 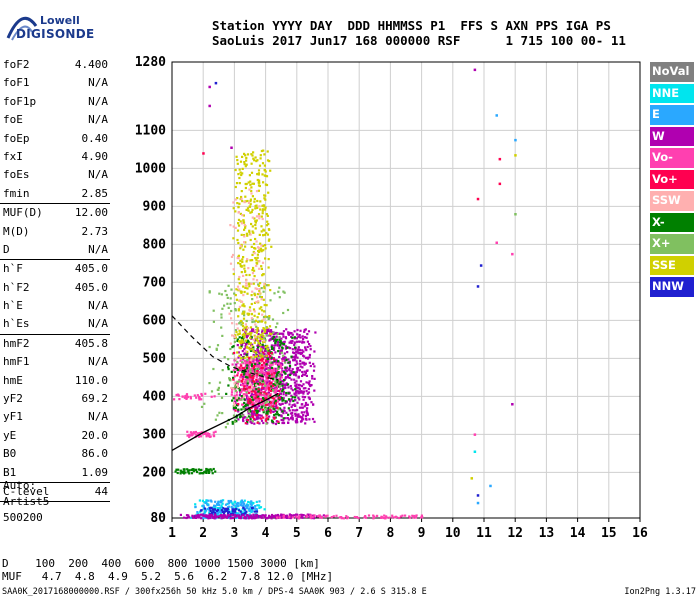 I want to click on legend-item: X-, so click(x=672, y=222).